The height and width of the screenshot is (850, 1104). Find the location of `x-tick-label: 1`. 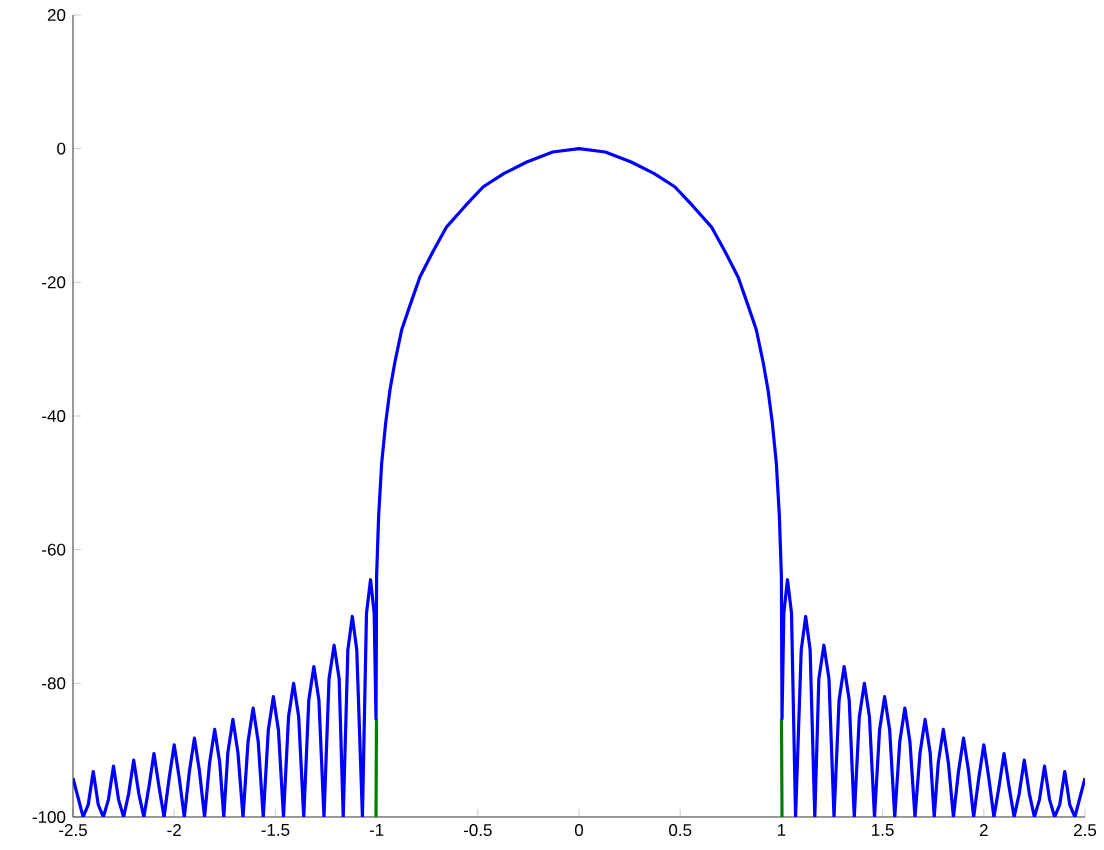

x-tick-label: 1 is located at coordinates (781, 830).